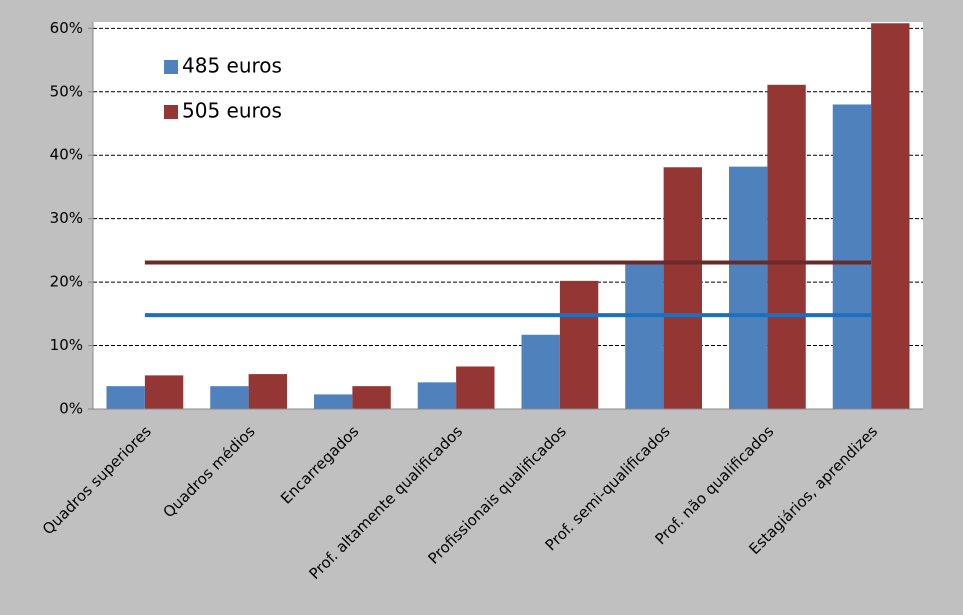 The height and width of the screenshot is (615, 963). I want to click on y-tick-label: 0%, so click(71, 409).